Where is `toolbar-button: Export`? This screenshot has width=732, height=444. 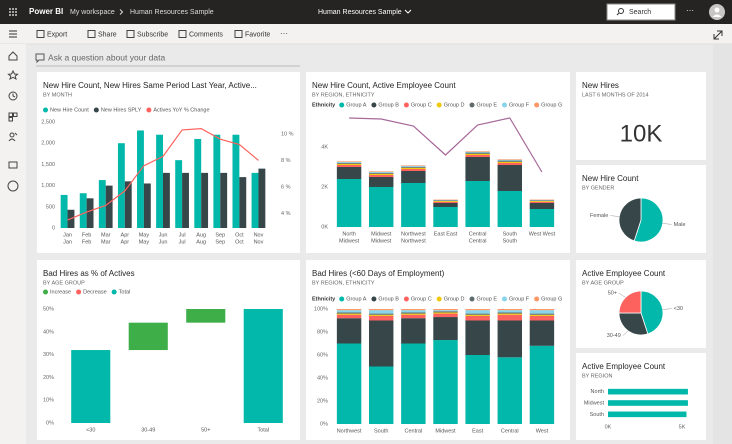 toolbar-button: Export is located at coordinates (57, 34).